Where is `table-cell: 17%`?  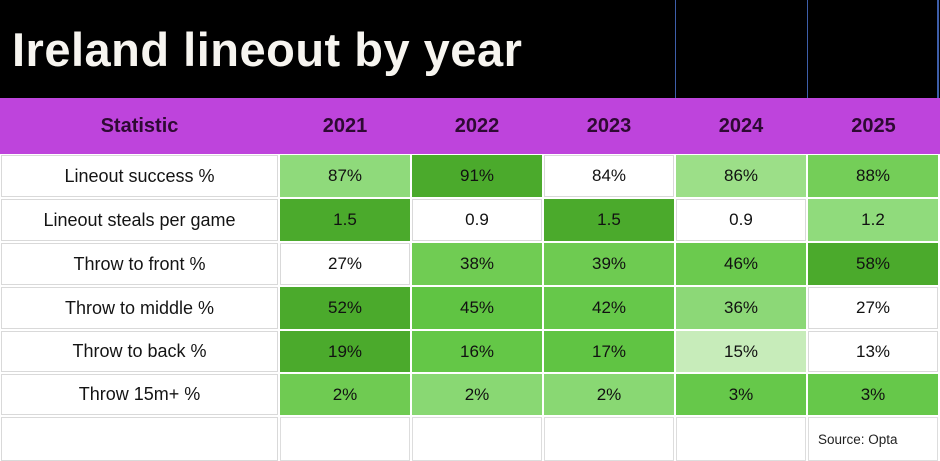 table-cell: 17% is located at coordinates (609, 351).